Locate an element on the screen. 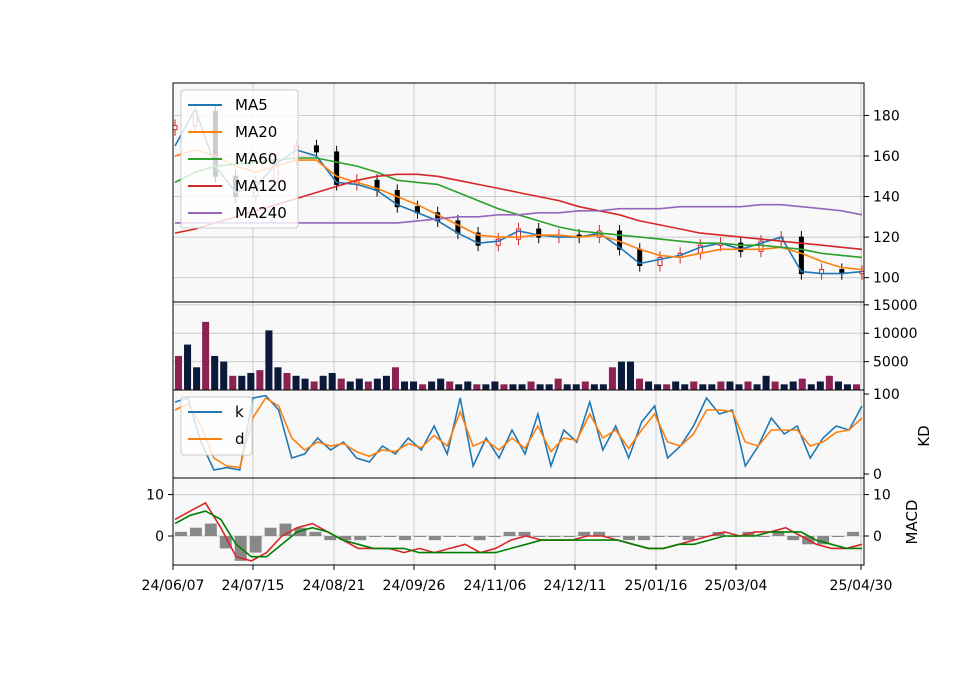 Image resolution: width=960 pixels, height=694 pixels. macd-y-tick-label-right: 10 is located at coordinates (882, 496).